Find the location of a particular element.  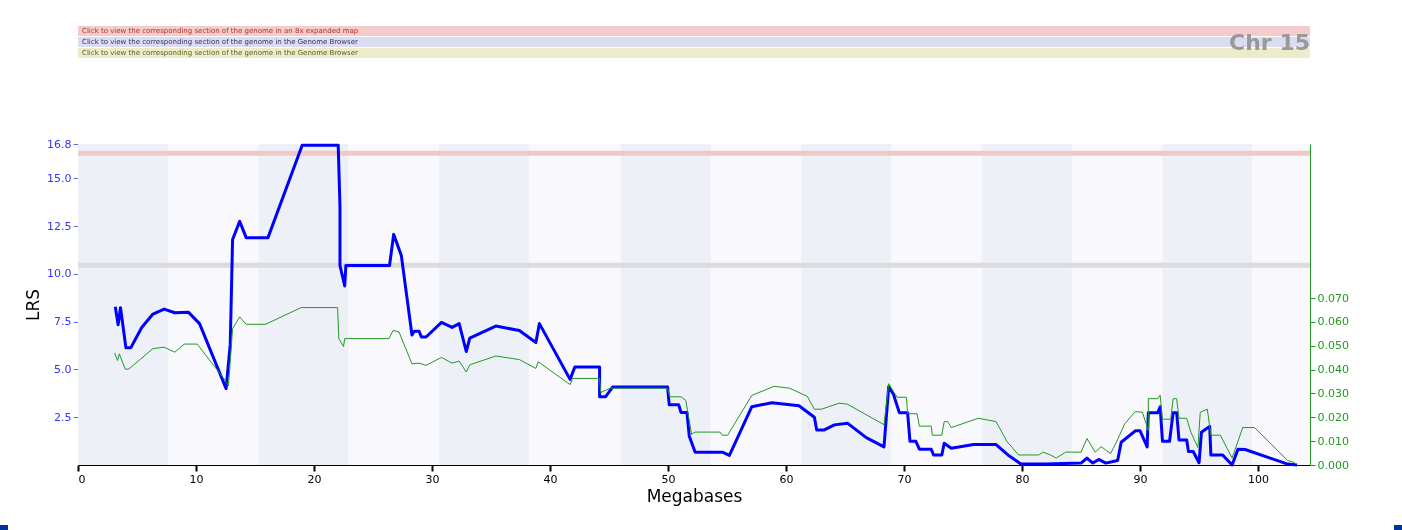

x-tick-label: 30 is located at coordinates (432, 479).